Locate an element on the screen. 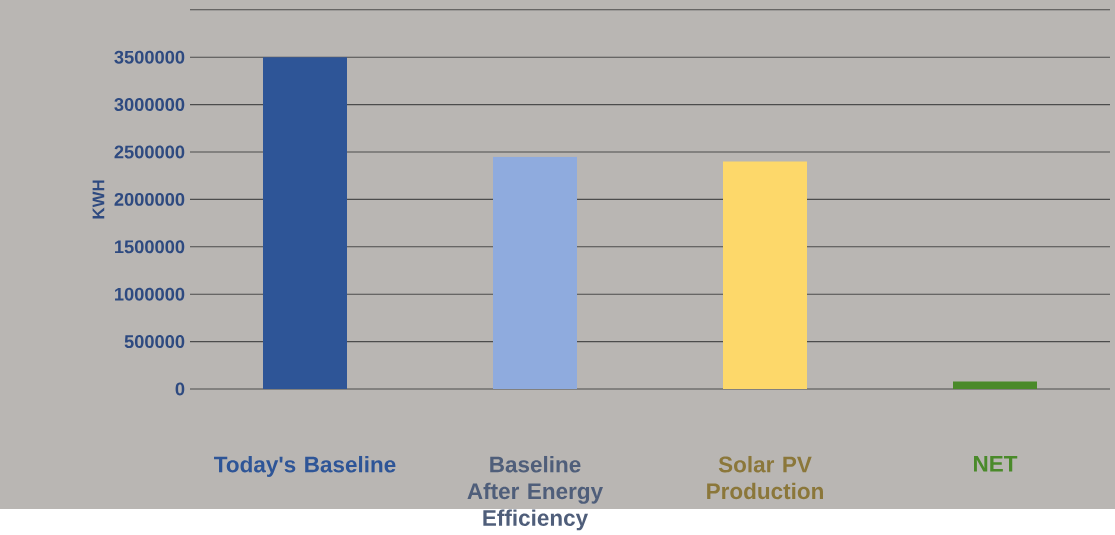  x-tick-label: Solar PV Production is located at coordinates (765, 477).